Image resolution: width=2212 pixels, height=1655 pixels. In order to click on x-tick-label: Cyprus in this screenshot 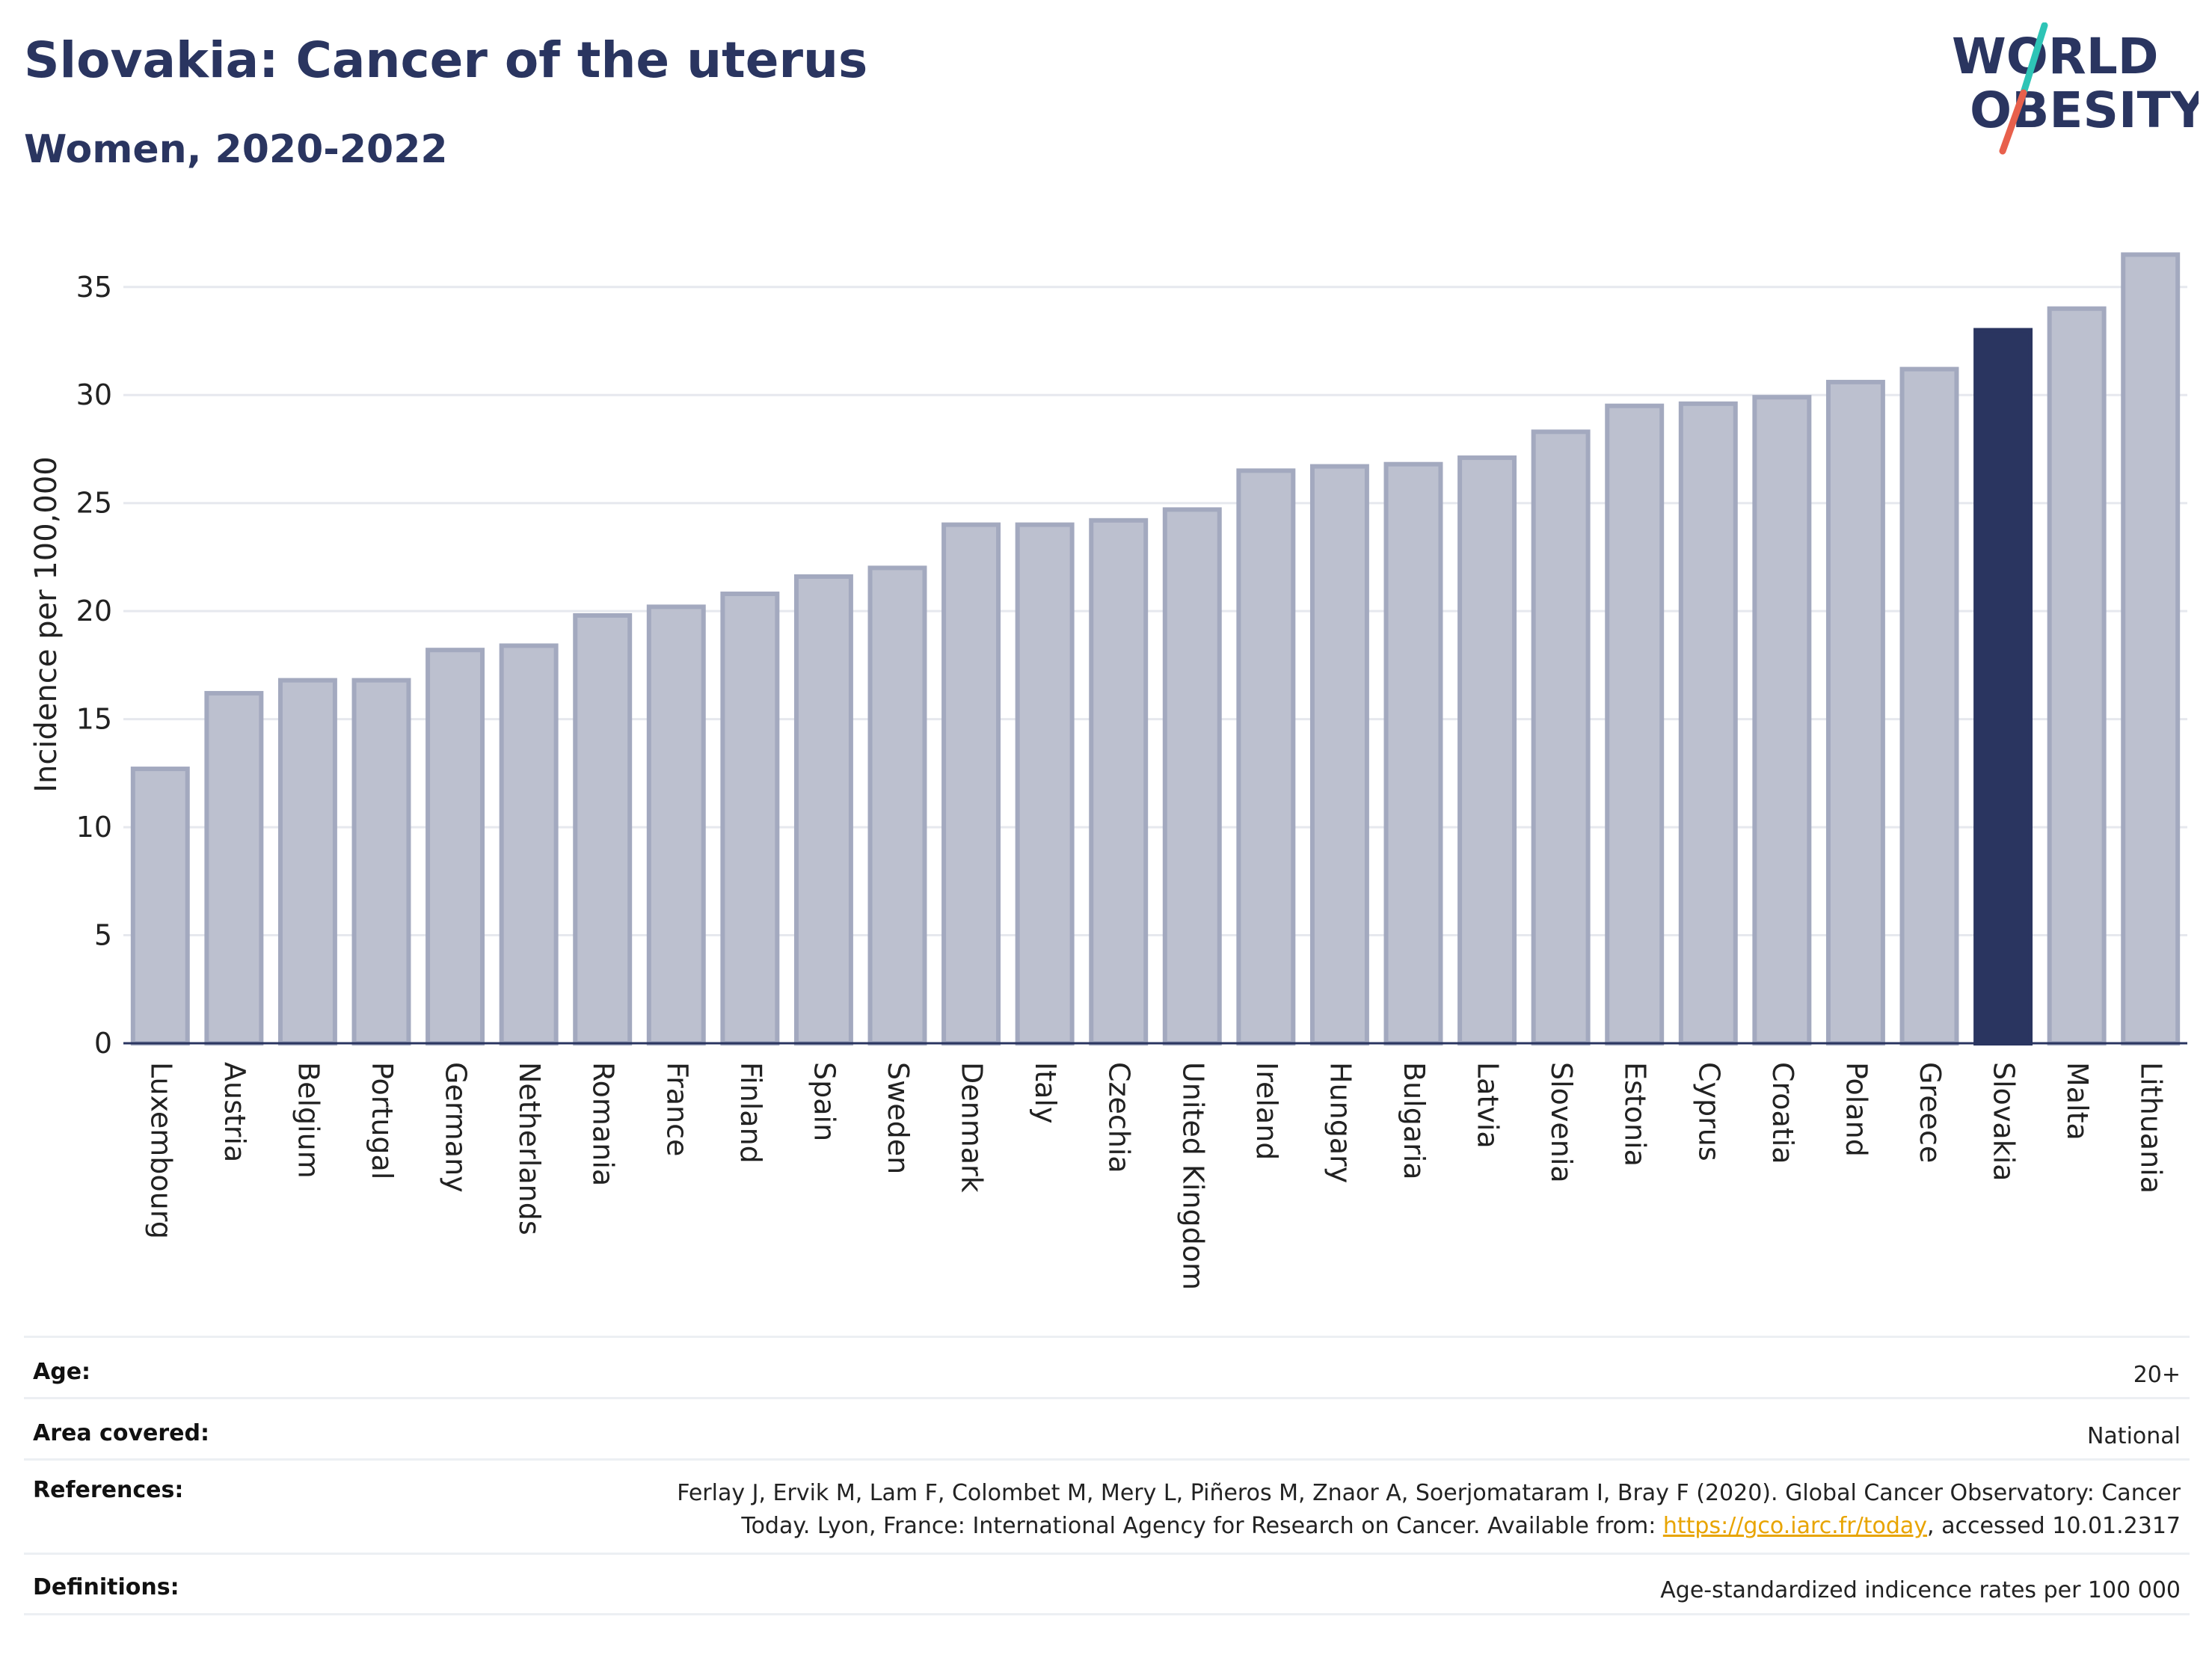, I will do `click(1708, 1111)`.